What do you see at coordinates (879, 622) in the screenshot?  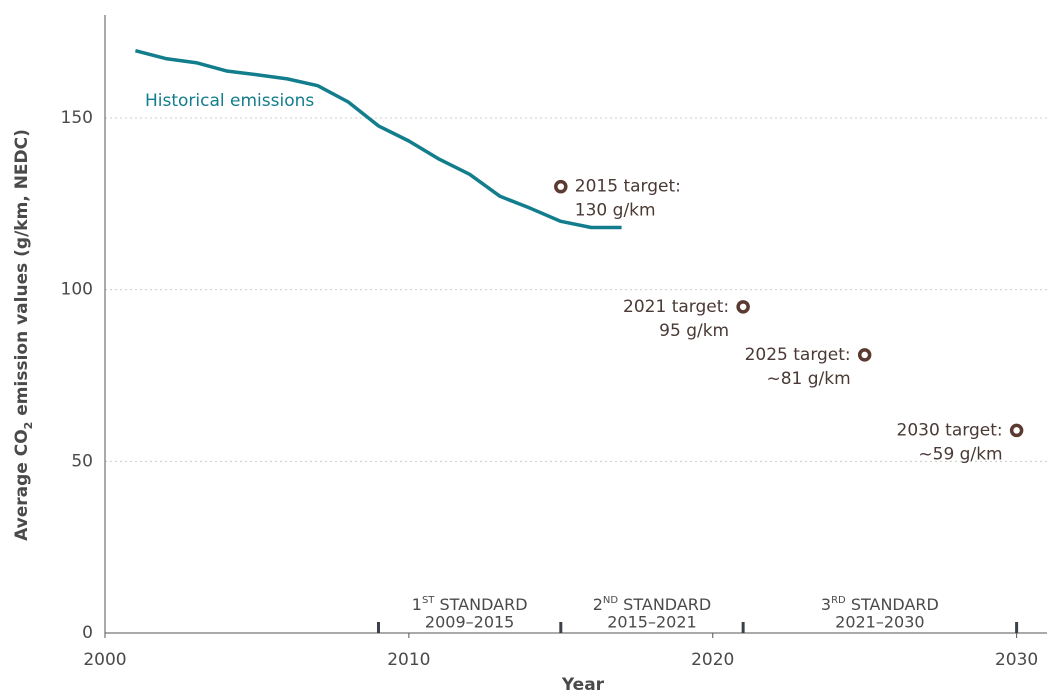 I see `standard-period: 2021–2030` at bounding box center [879, 622].